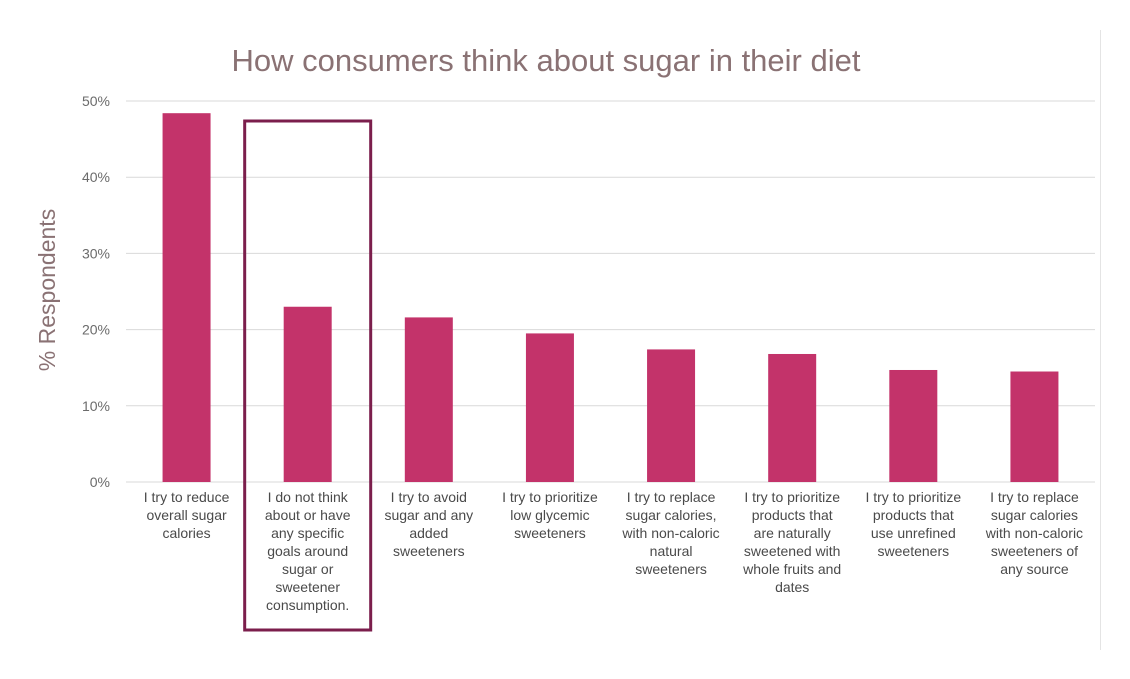 The image size is (1130, 679). What do you see at coordinates (96, 177) in the screenshot?
I see `y-tick-label: 40%` at bounding box center [96, 177].